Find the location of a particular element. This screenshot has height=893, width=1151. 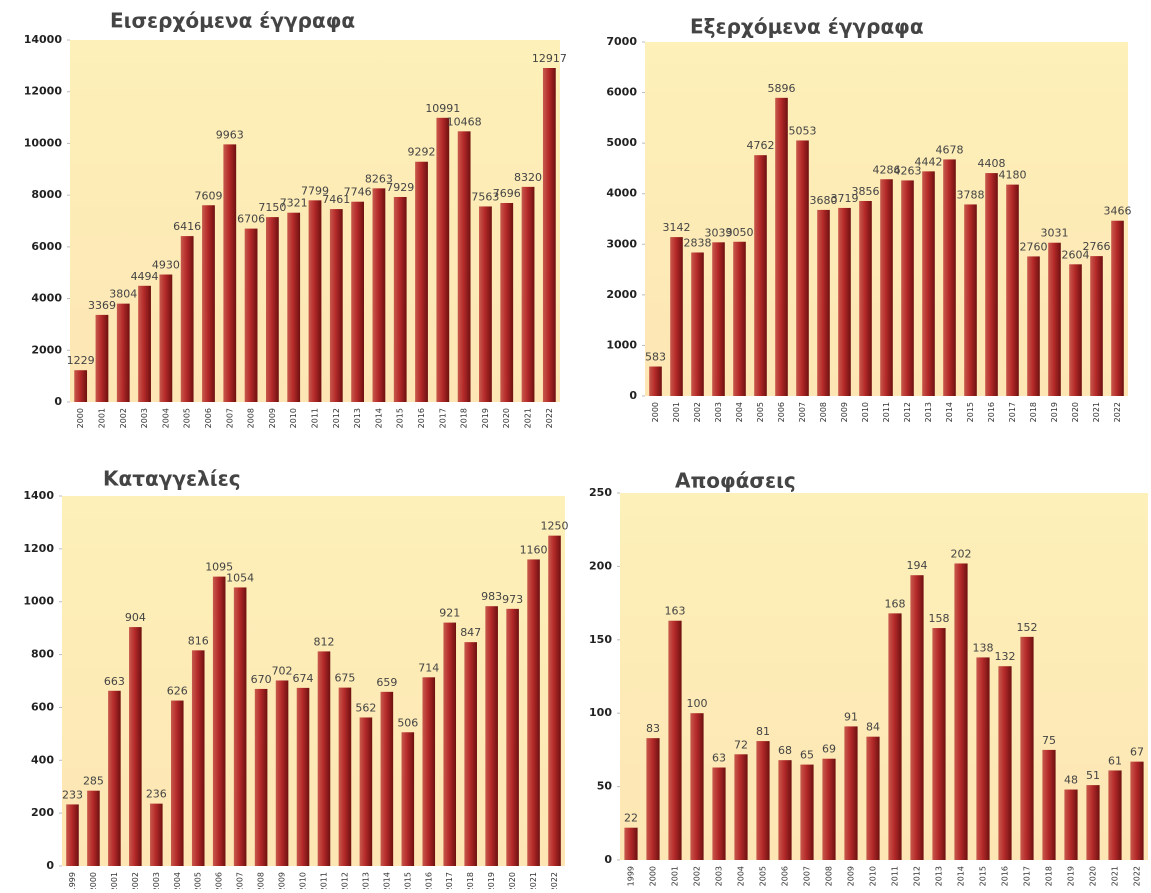

data-label: 69 is located at coordinates (829, 749).